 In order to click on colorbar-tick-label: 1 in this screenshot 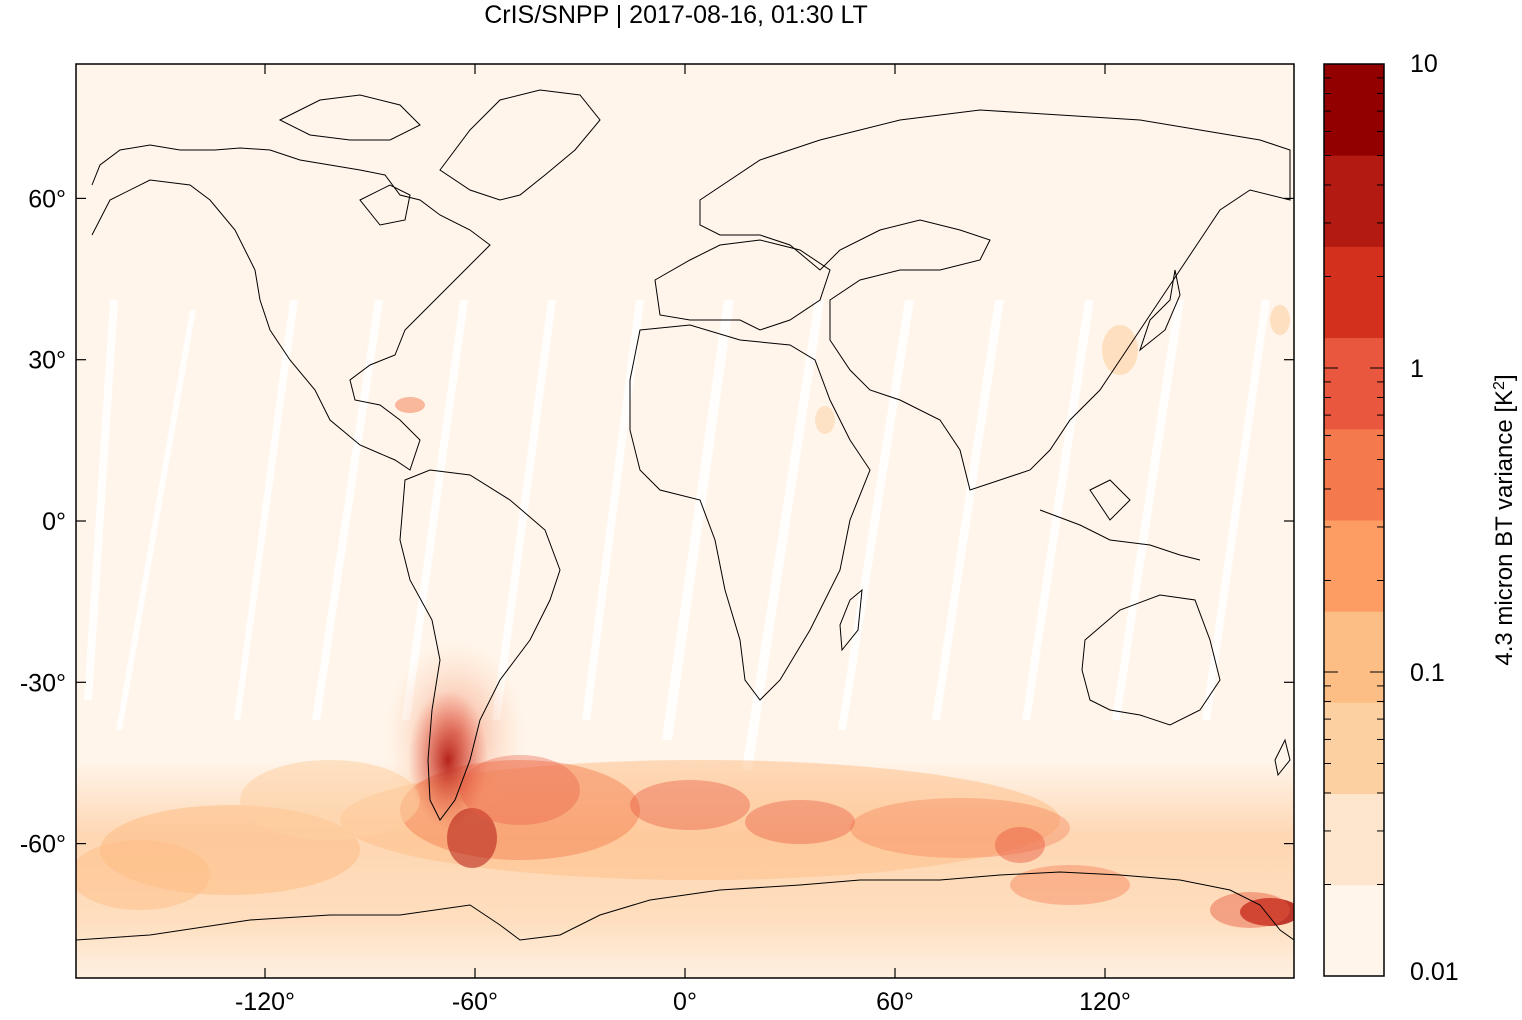, I will do `click(1417, 369)`.